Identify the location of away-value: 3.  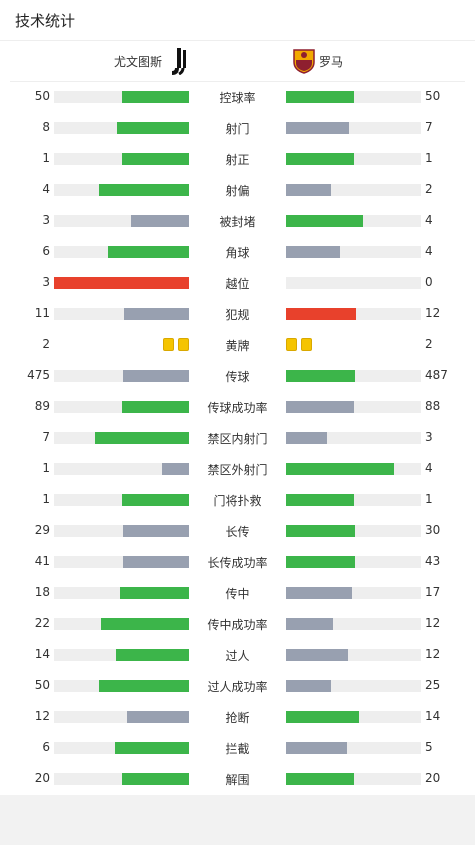
(429, 437).